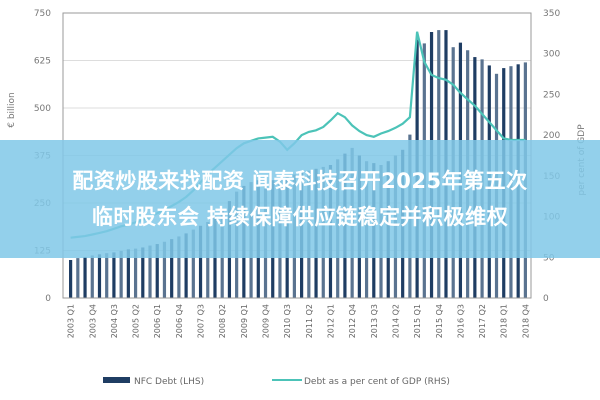 The width and height of the screenshot is (600, 400). What do you see at coordinates (266, 321) in the screenshot?
I see `x-tick-label: 2009 Q4` at bounding box center [266, 321].